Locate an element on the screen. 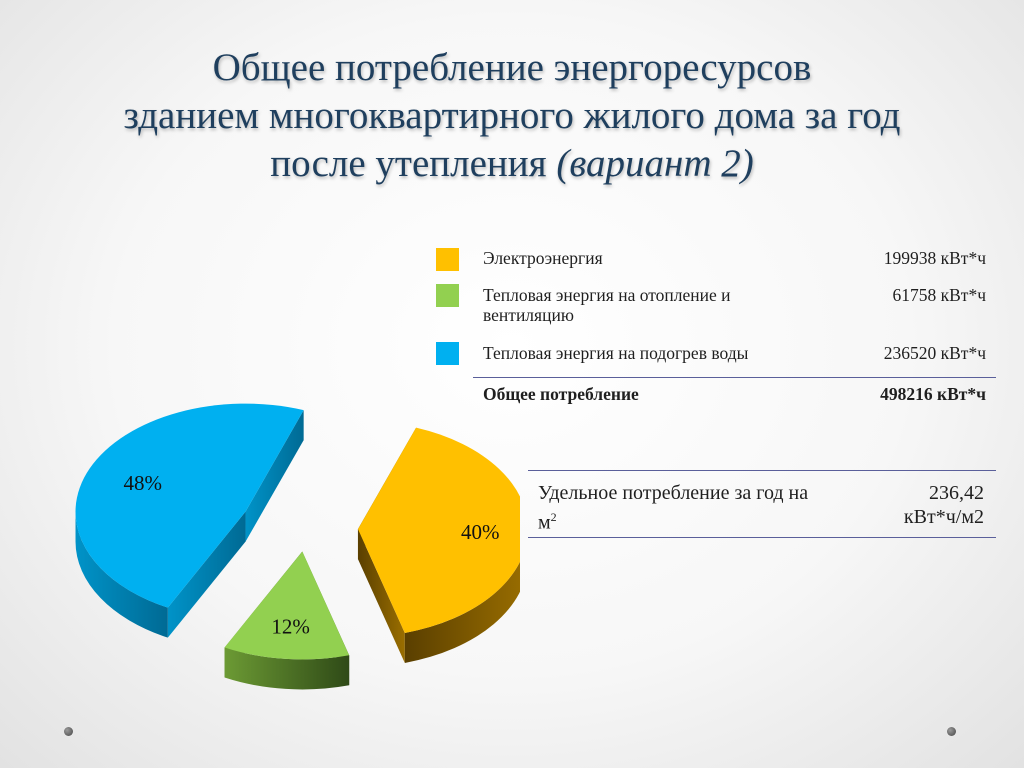  pie-slice-label: 40% is located at coordinates (480, 532).